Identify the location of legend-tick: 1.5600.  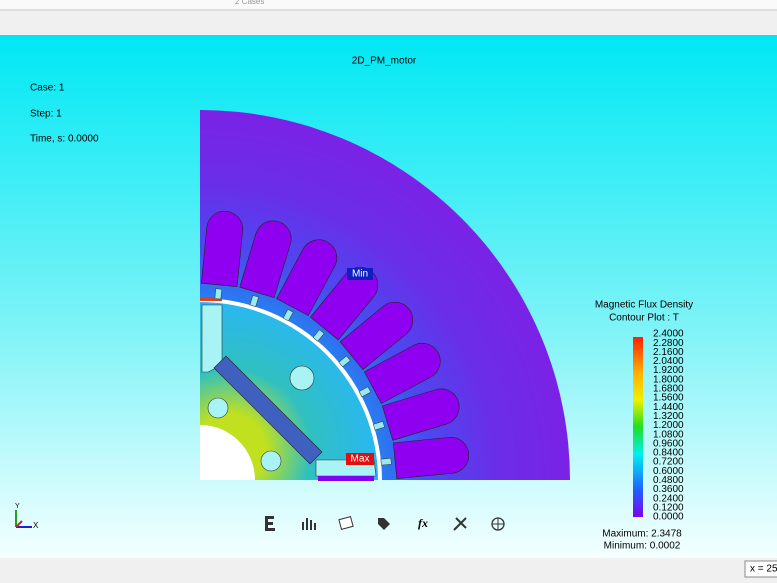
(668, 398).